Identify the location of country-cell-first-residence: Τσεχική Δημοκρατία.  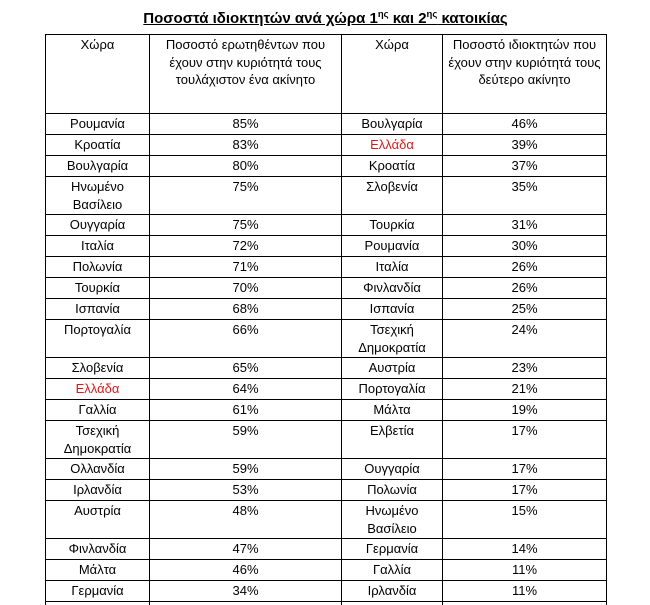
(97, 439).